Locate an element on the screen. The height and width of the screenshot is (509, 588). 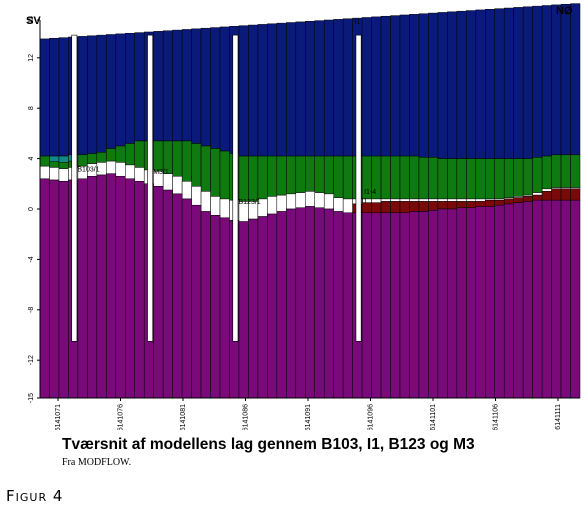
x-tick-label: 6141096 is located at coordinates (370, 417).